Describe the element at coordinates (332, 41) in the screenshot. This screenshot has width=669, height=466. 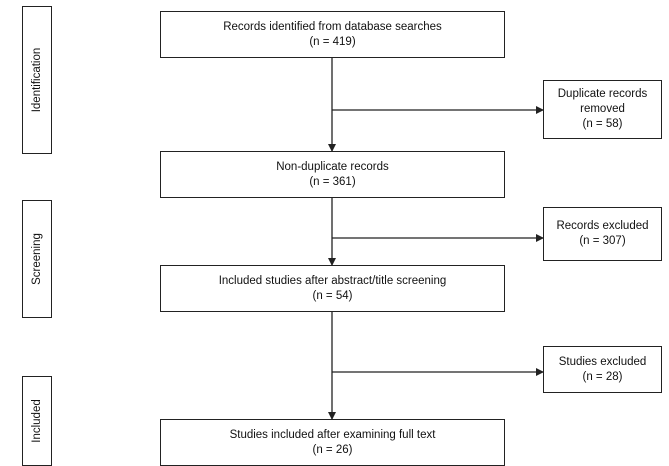
I see `box-records-identified-count: (n = 419)` at that location.